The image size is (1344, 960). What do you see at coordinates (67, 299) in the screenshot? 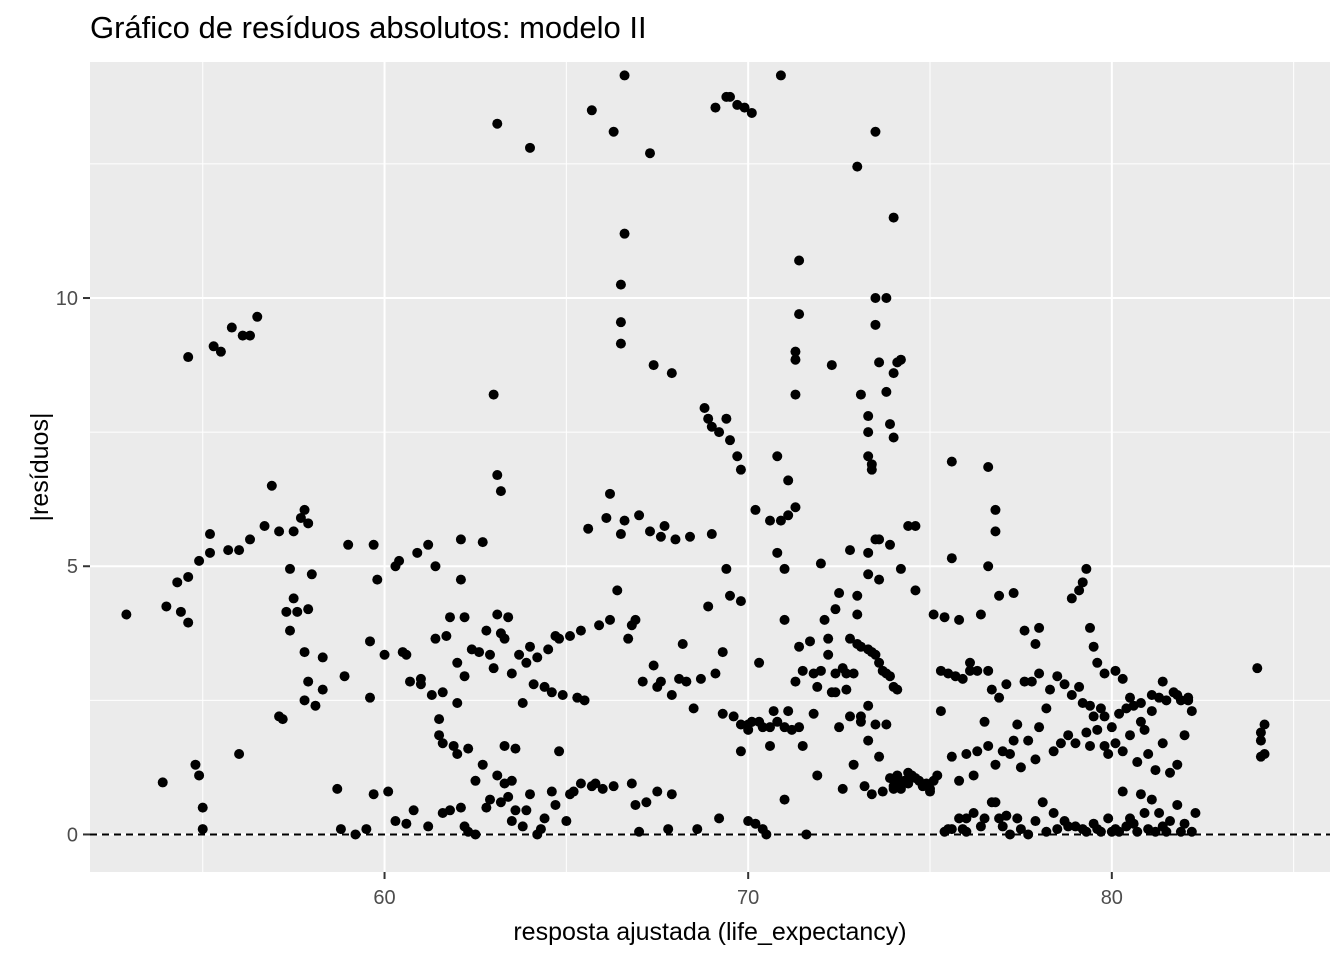
I see `y-tick-label: 10` at bounding box center [67, 299].